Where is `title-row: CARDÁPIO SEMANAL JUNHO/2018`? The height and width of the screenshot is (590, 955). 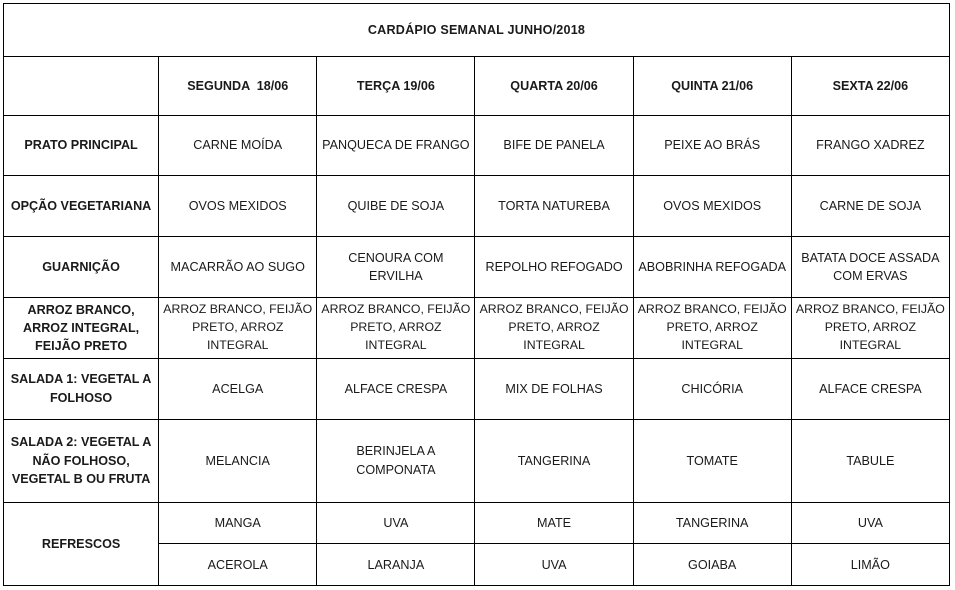
title-row: CARDÁPIO SEMANAL JUNHO/2018 is located at coordinates (476, 30).